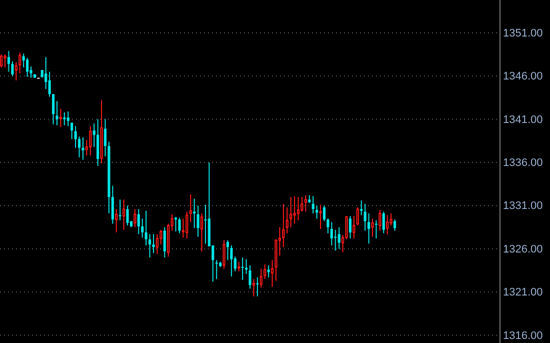 The width and height of the screenshot is (550, 343). Describe the element at coordinates (523, 162) in the screenshot. I see `y-tick-label: 1336.00` at that location.